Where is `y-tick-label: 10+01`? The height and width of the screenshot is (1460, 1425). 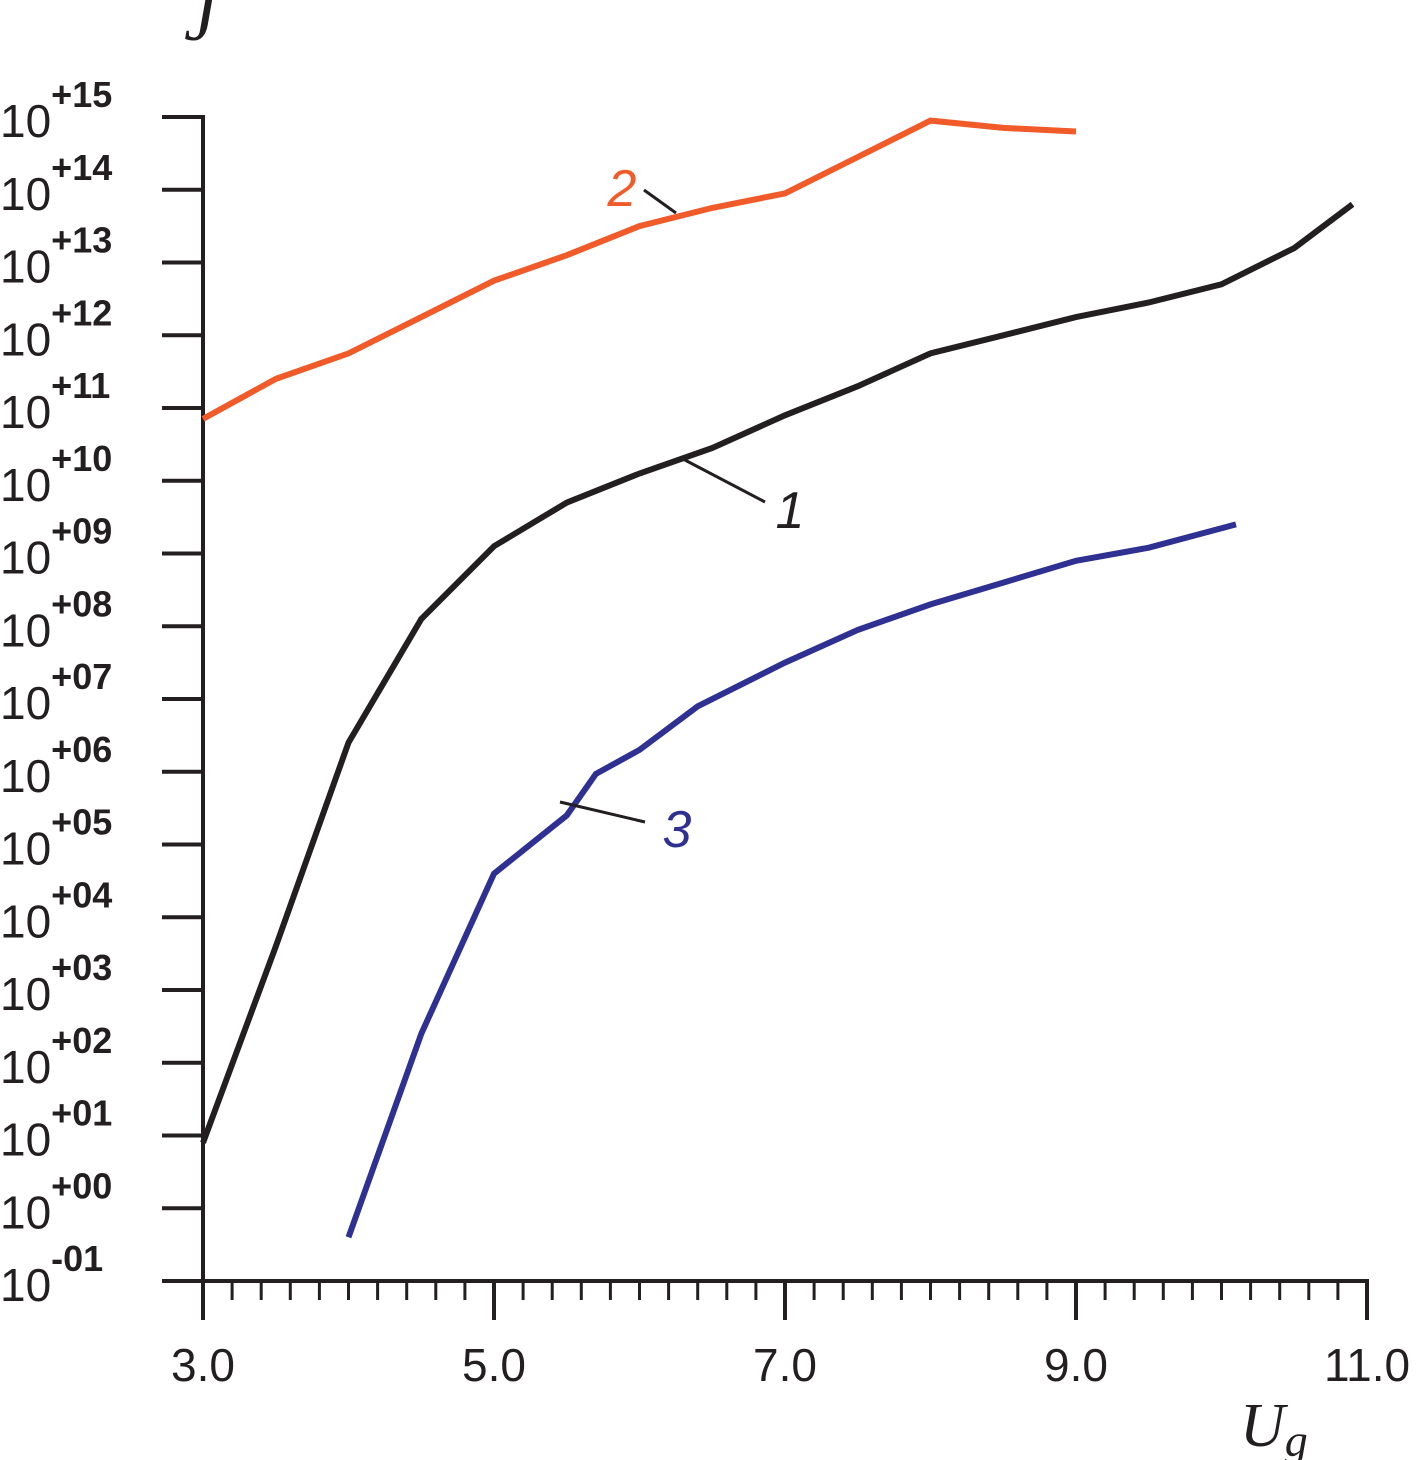 y-tick-label: 10+01 is located at coordinates (56, 1129).